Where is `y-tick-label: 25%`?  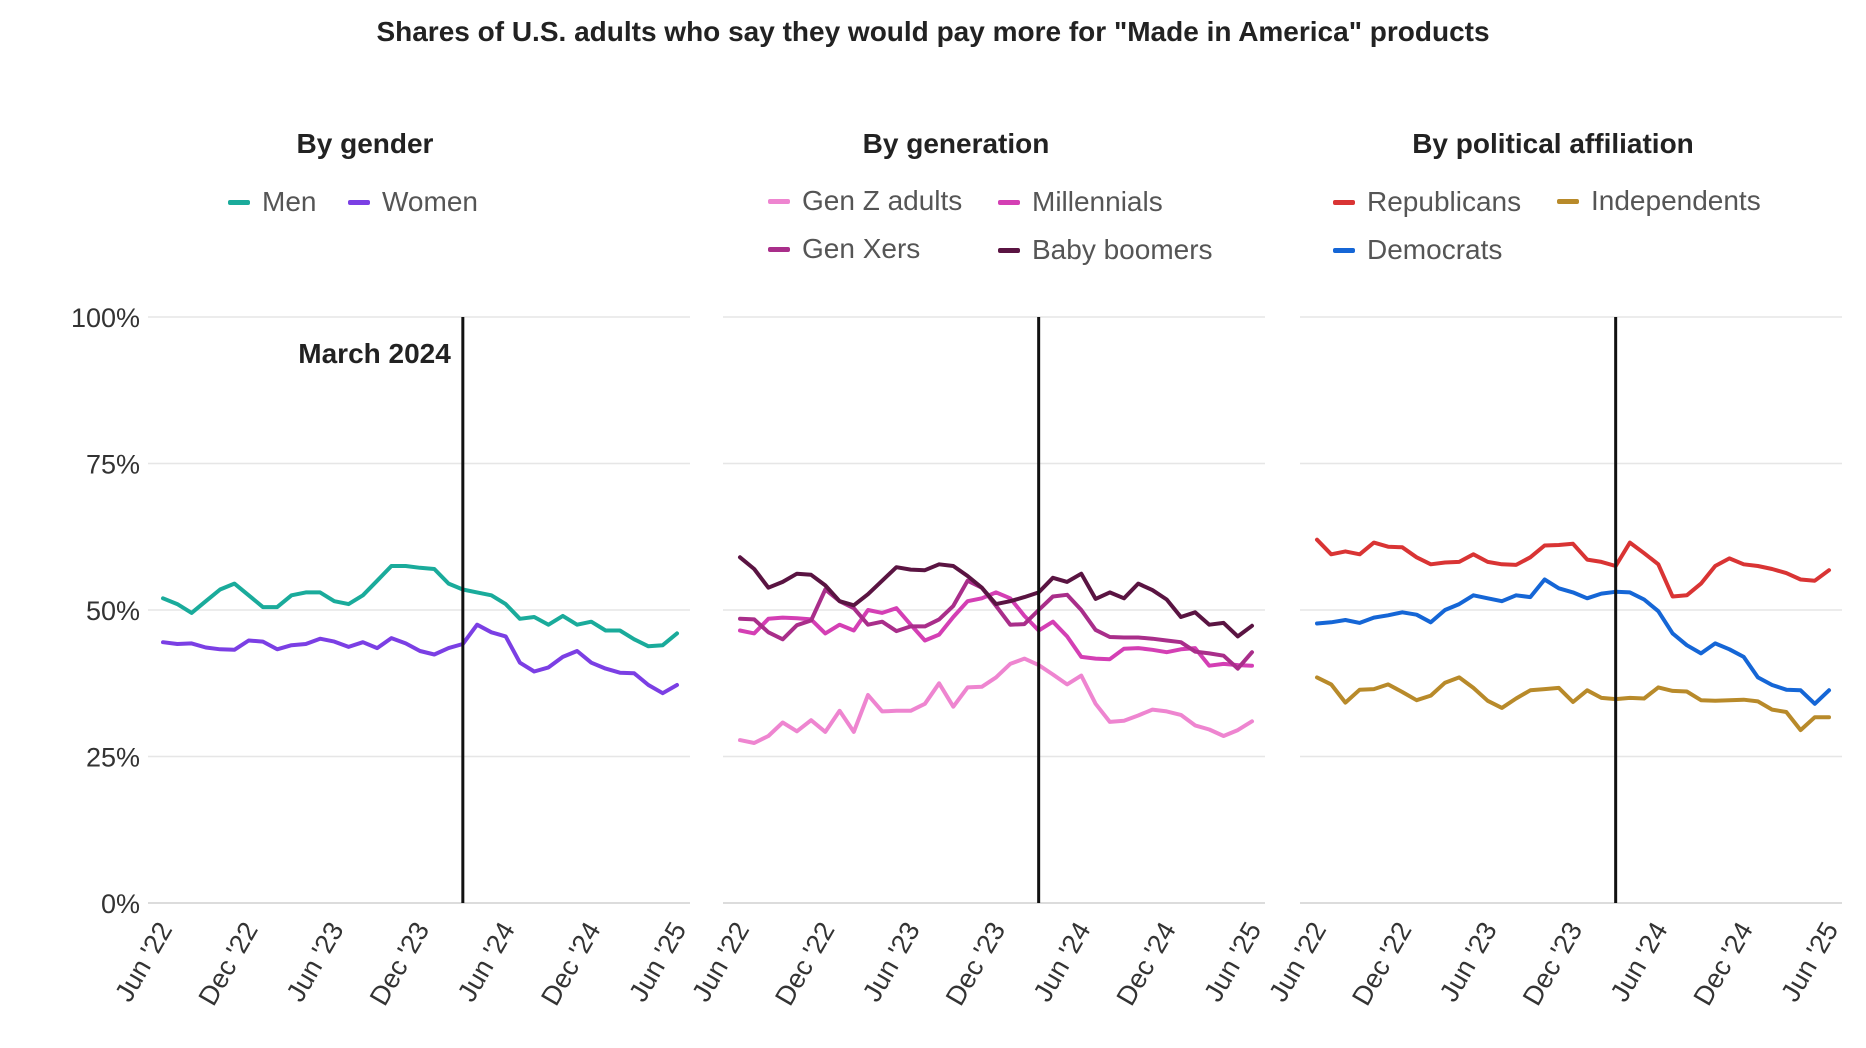 y-tick-label: 25% is located at coordinates (113, 758).